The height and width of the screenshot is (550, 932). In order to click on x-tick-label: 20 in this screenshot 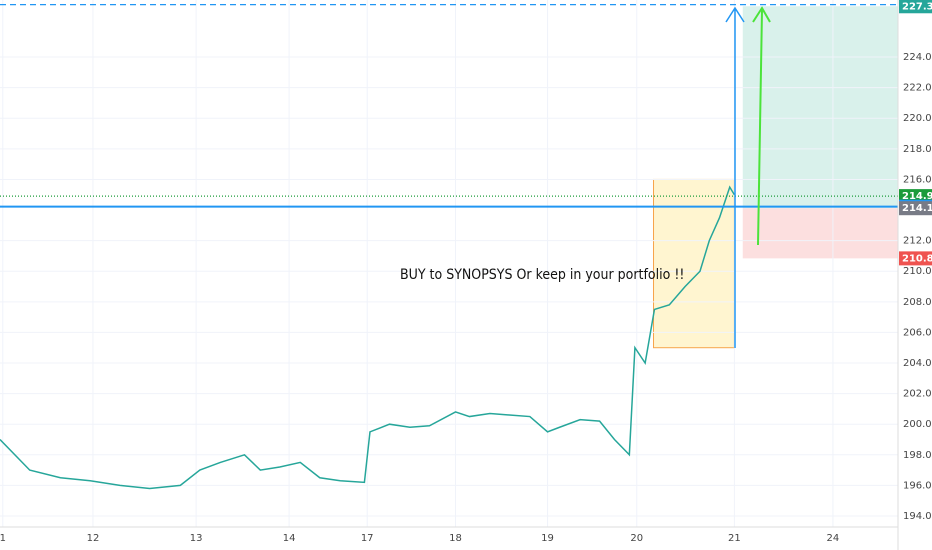, I will do `click(636, 538)`.